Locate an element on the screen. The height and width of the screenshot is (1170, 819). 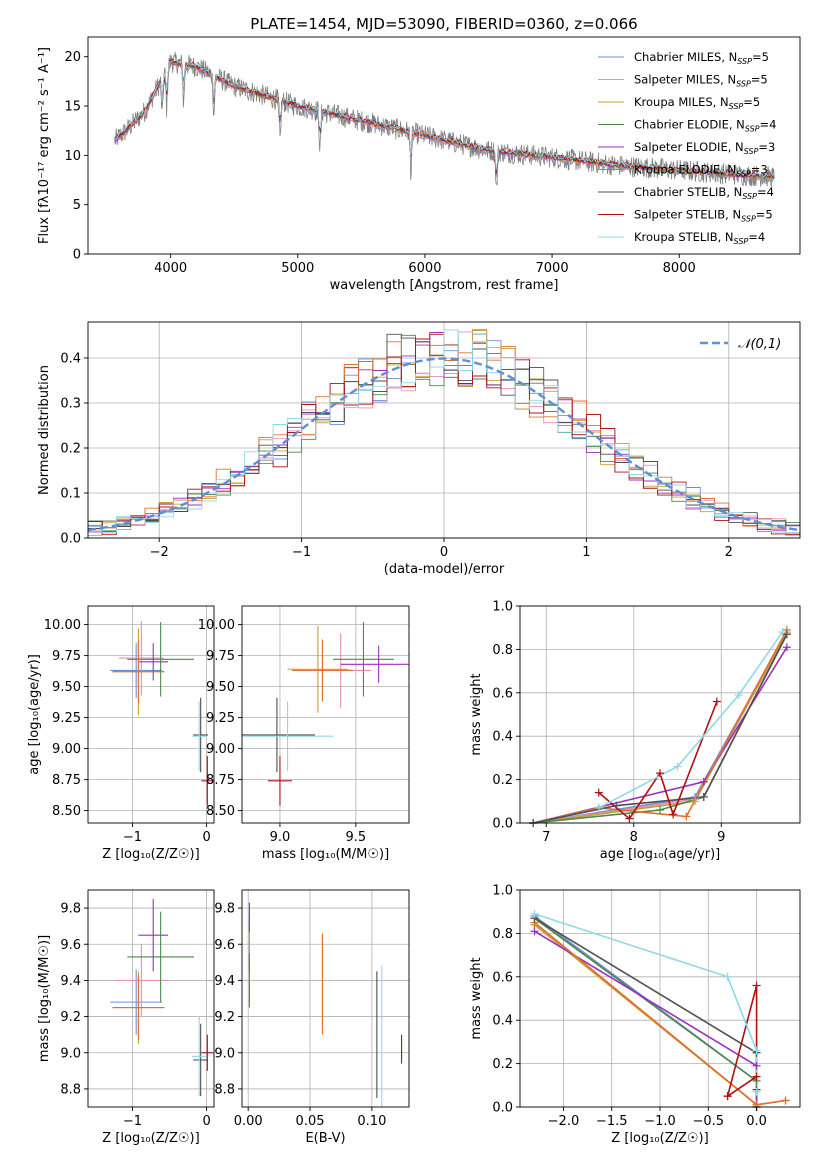
y-tick-label: 9.00 is located at coordinates (66, 749).